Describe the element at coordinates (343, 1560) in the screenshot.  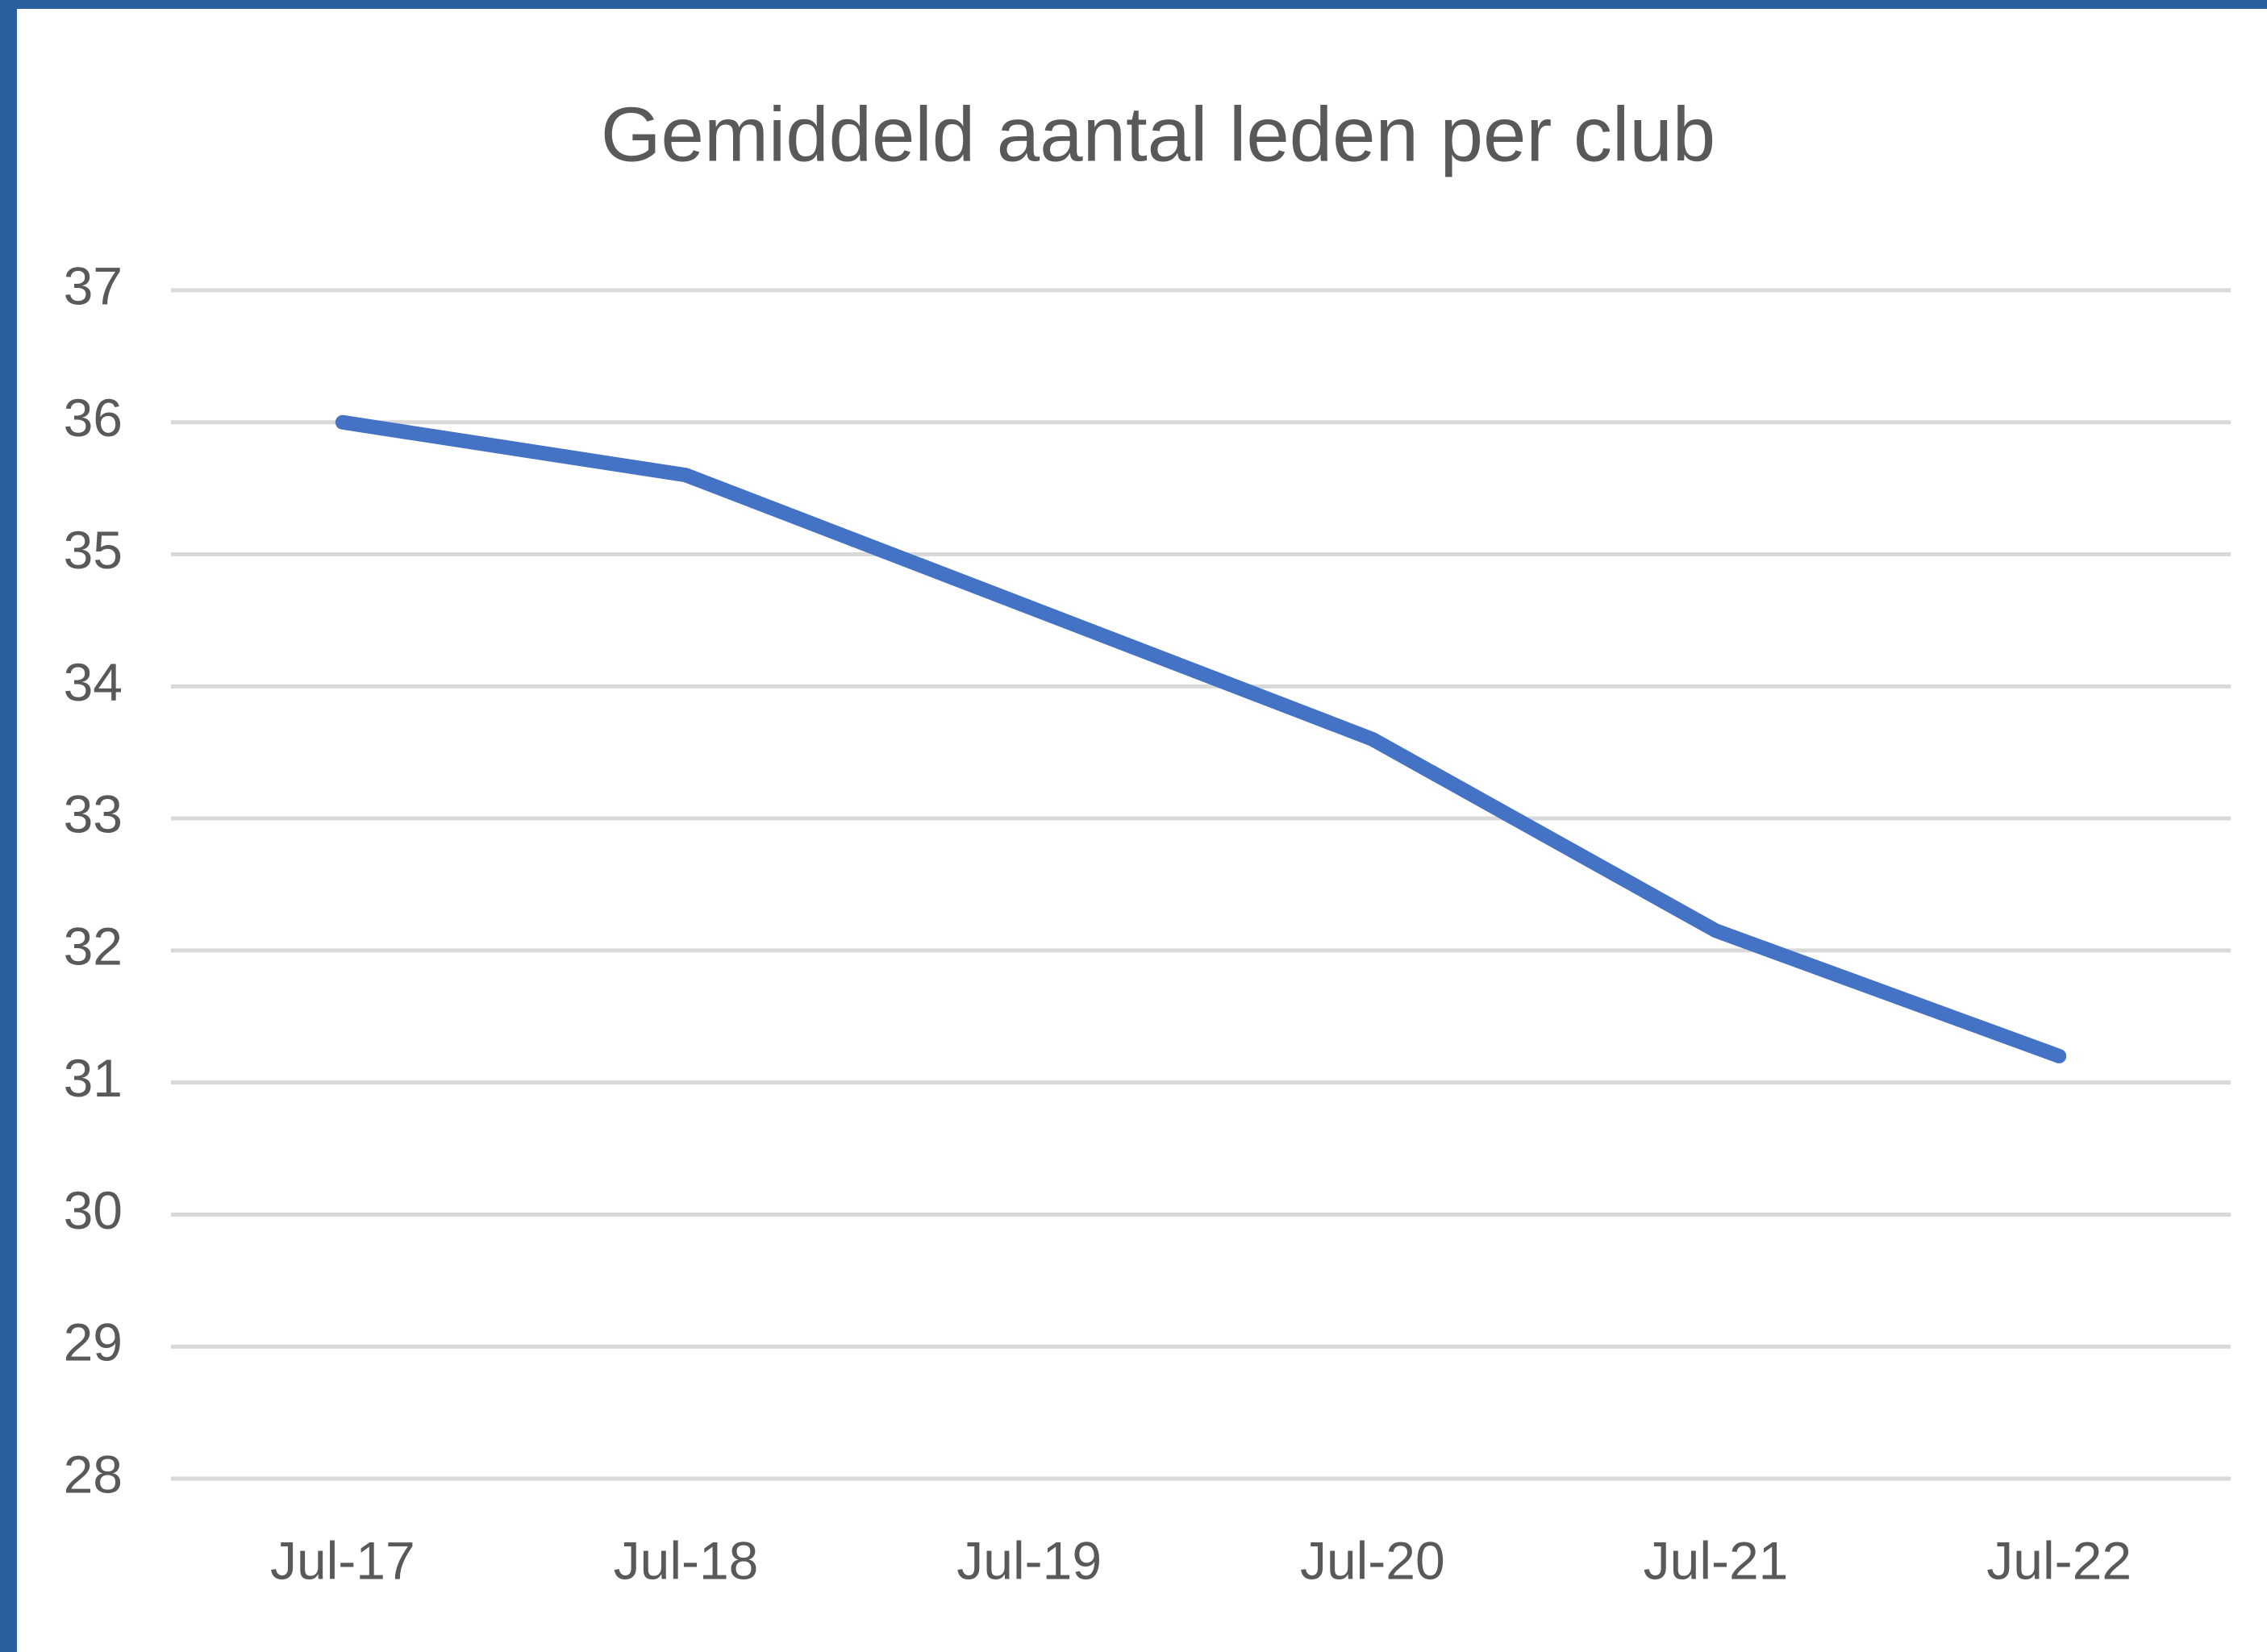
I see `x-tick-label: Jul-17` at that location.